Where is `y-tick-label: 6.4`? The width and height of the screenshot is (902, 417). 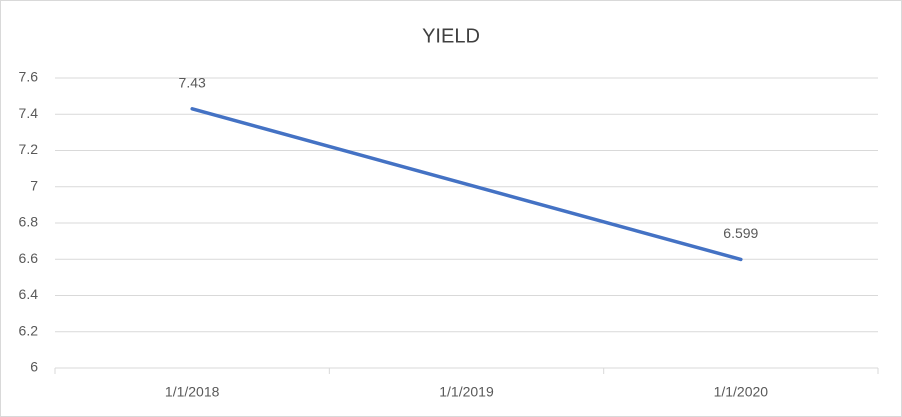 y-tick-label: 6.4 is located at coordinates (29, 294).